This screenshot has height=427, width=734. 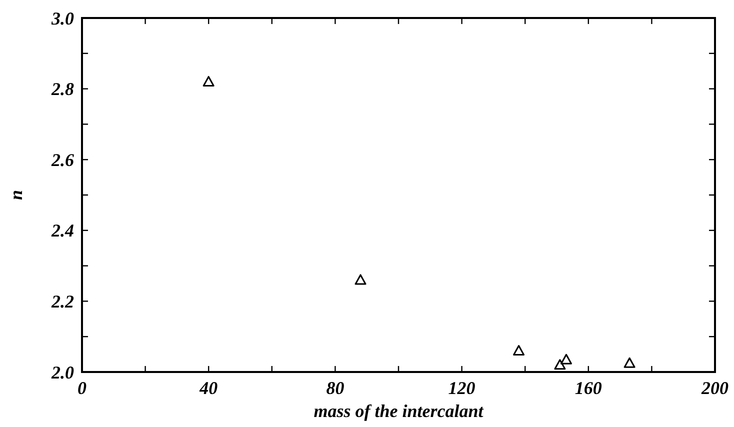 What do you see at coordinates (62, 230) in the screenshot?
I see `y-tick-label: 2.4` at bounding box center [62, 230].